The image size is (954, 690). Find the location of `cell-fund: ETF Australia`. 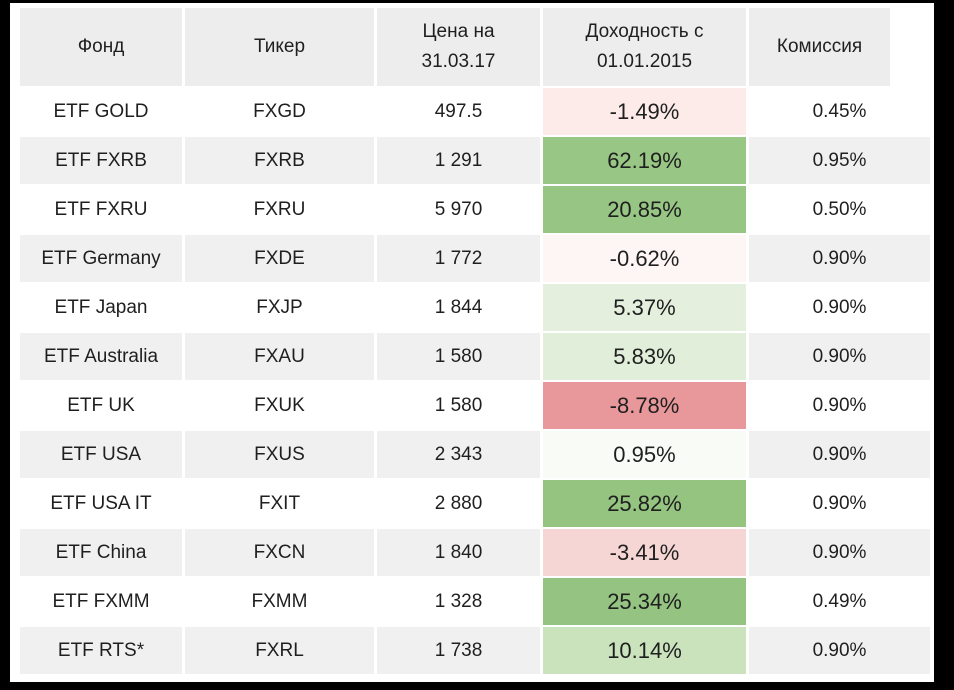

cell-fund: ETF Australia is located at coordinates (102, 356).